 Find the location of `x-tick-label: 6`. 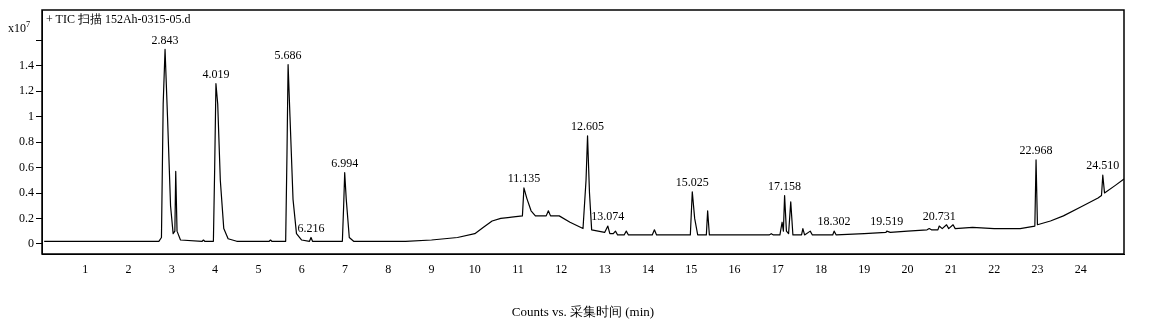

x-tick-label: 6 is located at coordinates (301, 269).